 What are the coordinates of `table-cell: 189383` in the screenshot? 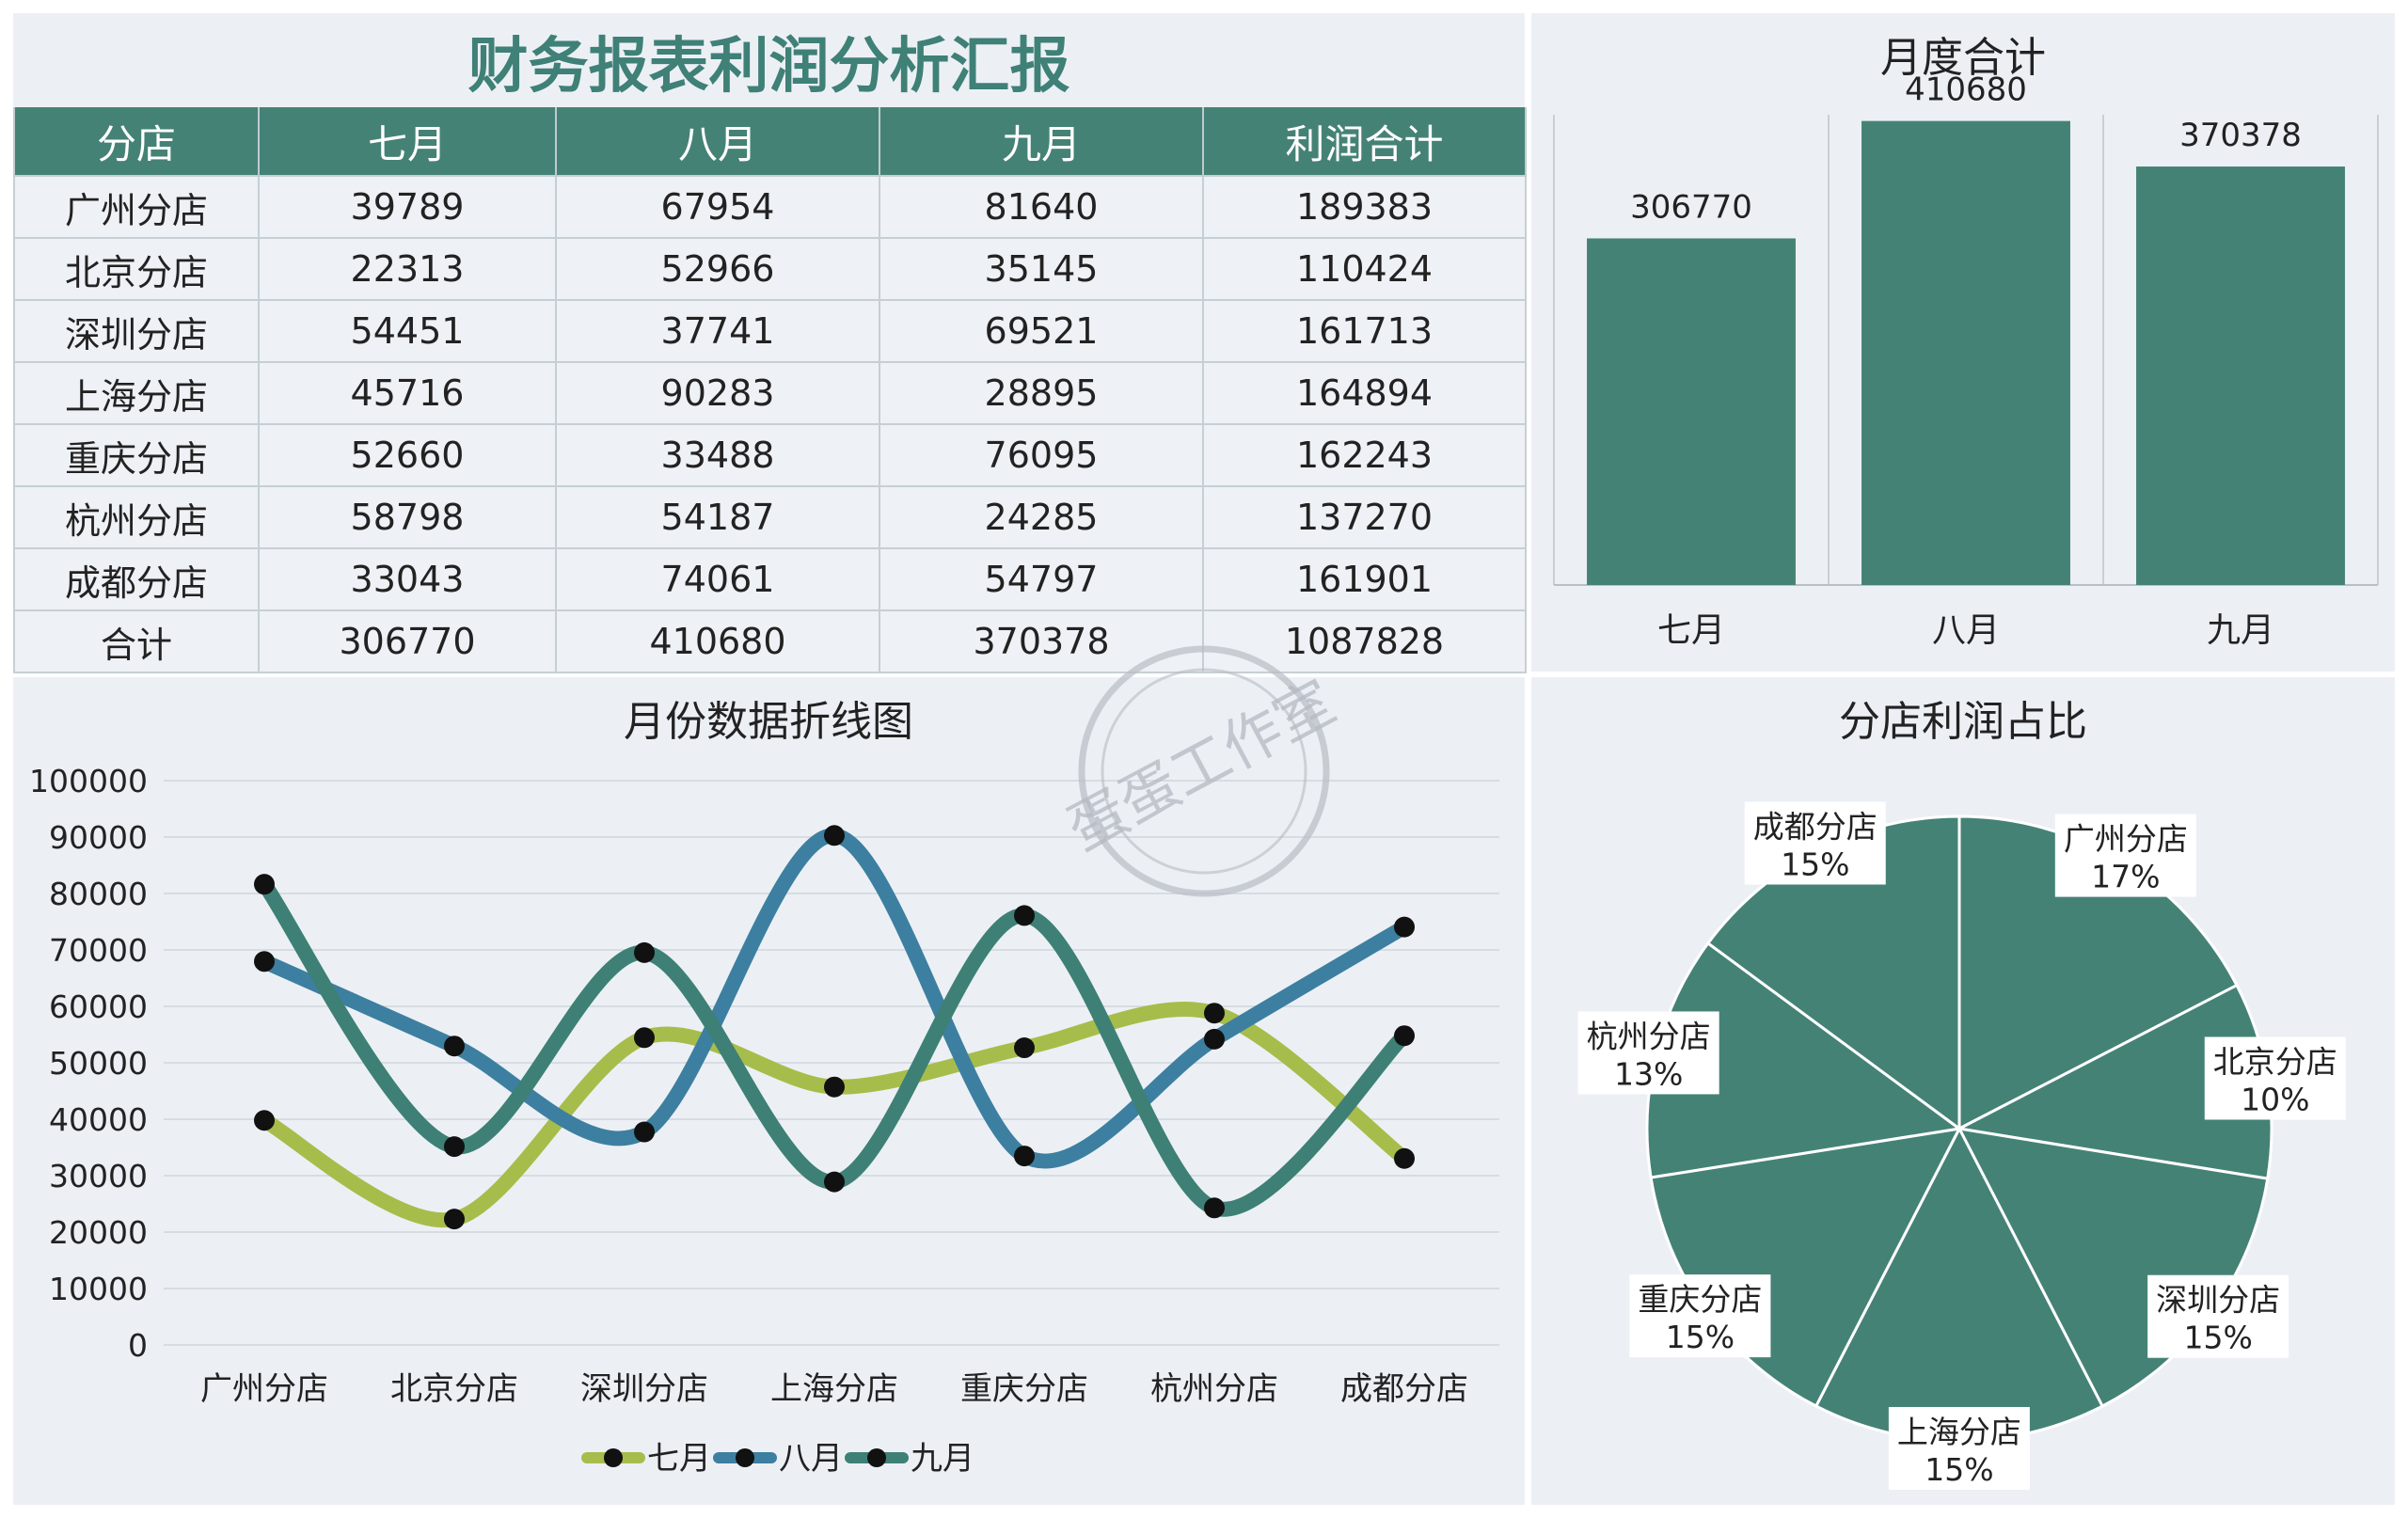 It's located at (1365, 207).